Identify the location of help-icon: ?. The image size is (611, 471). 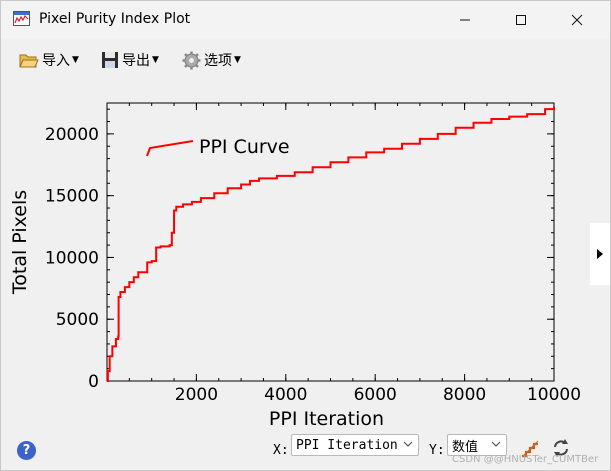
(26, 450).